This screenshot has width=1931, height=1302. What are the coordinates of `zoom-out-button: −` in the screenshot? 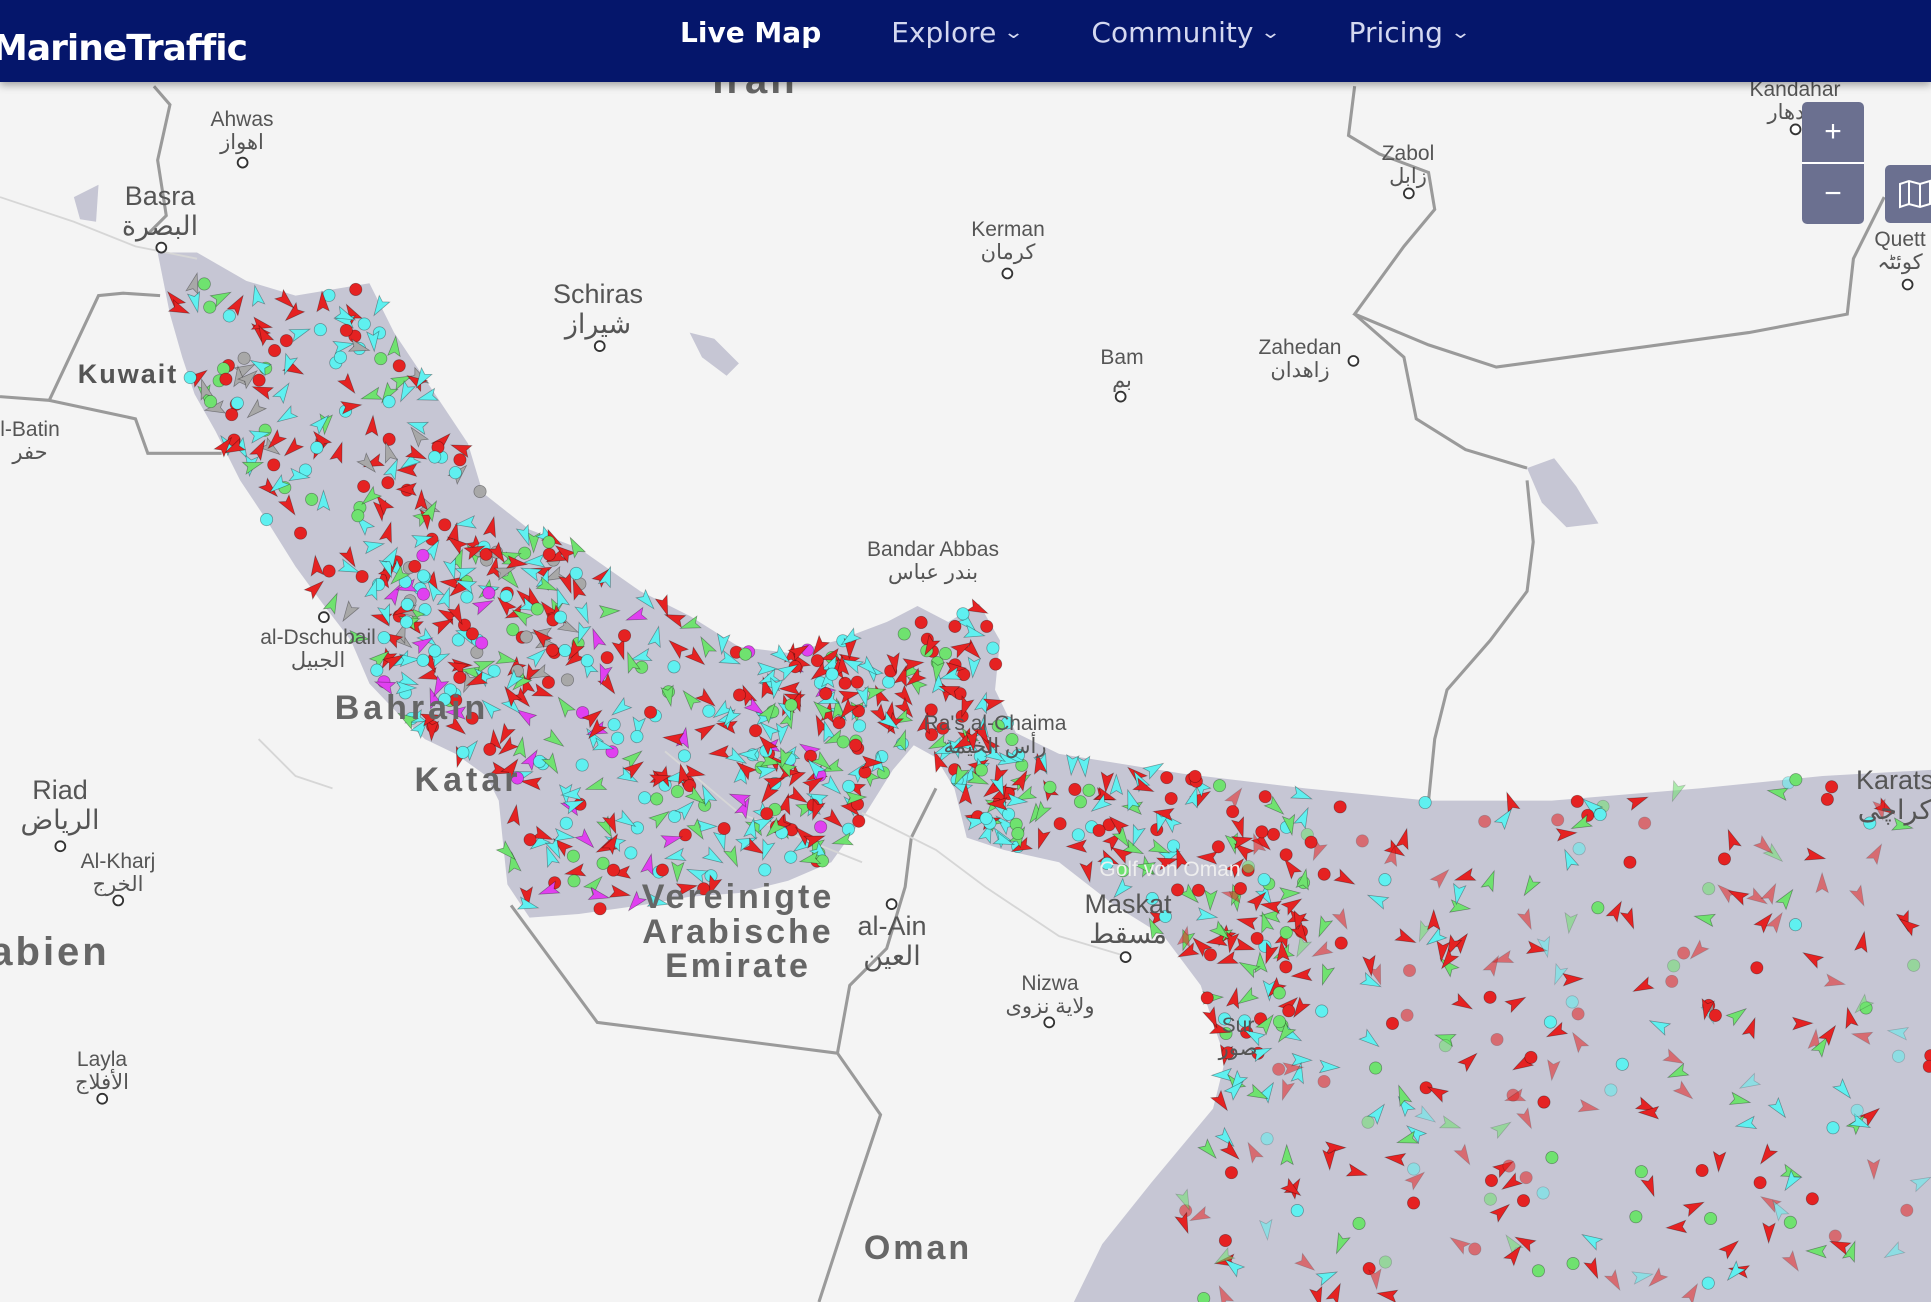 It's located at (1833, 194).